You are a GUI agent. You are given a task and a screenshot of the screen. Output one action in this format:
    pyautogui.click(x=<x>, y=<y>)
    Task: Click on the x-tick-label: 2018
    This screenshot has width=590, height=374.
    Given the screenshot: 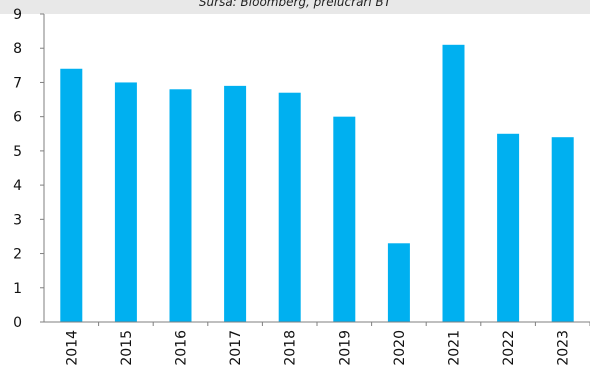 What is the action you would take?
    pyautogui.click(x=291, y=348)
    